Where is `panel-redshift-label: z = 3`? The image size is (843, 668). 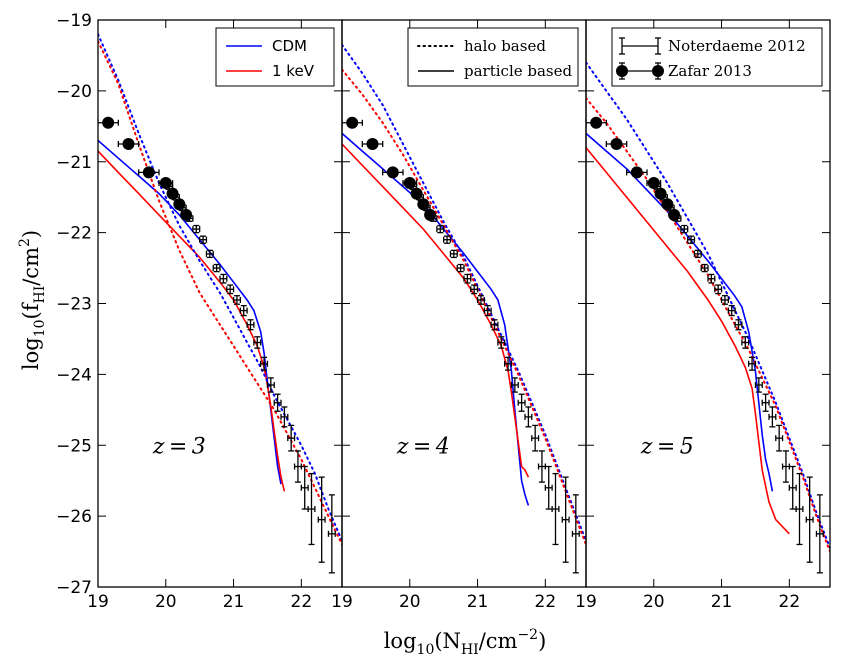
panel-redshift-label: z = 3 is located at coordinates (179, 446).